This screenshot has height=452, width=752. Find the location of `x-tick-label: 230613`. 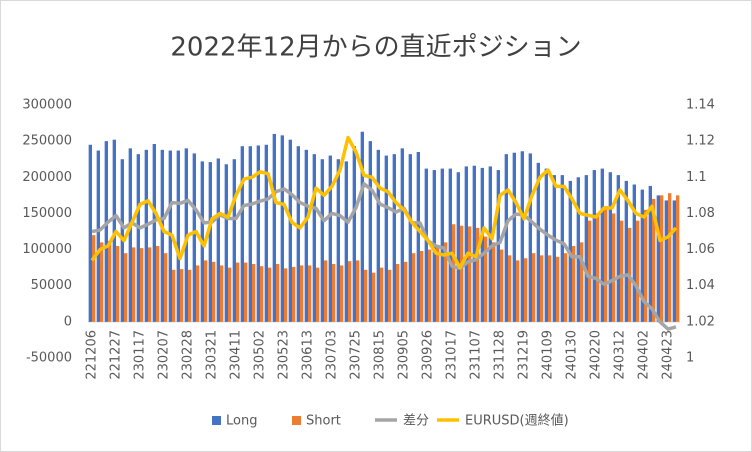

x-tick-label: 230613 is located at coordinates (308, 355).